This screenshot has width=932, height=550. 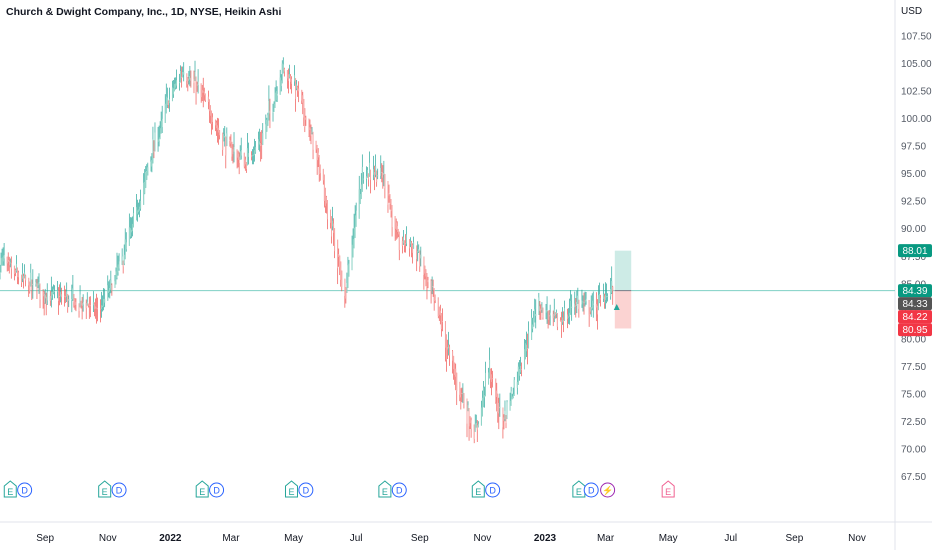 I want to click on y-tick-label: 92.50, so click(x=913, y=202).